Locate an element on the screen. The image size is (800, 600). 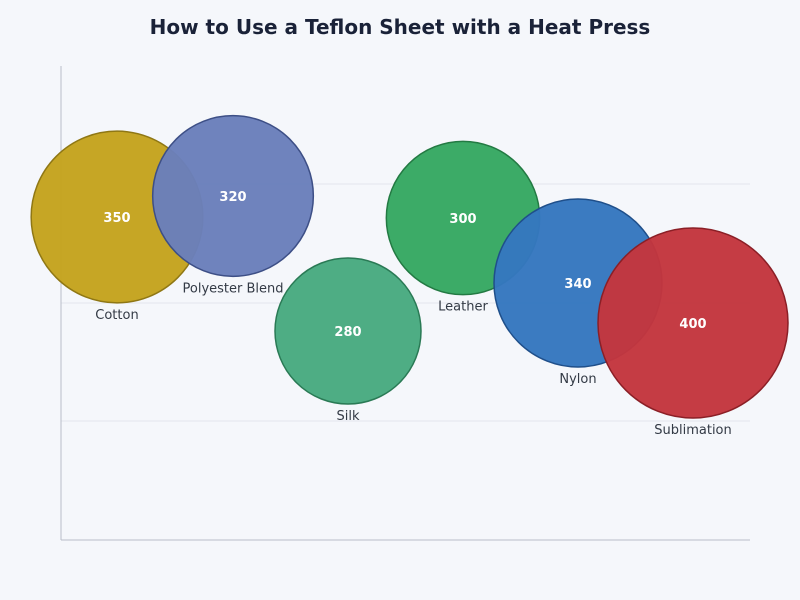
bubble-group-sublimation: 400 Sublimation is located at coordinates (693, 332).